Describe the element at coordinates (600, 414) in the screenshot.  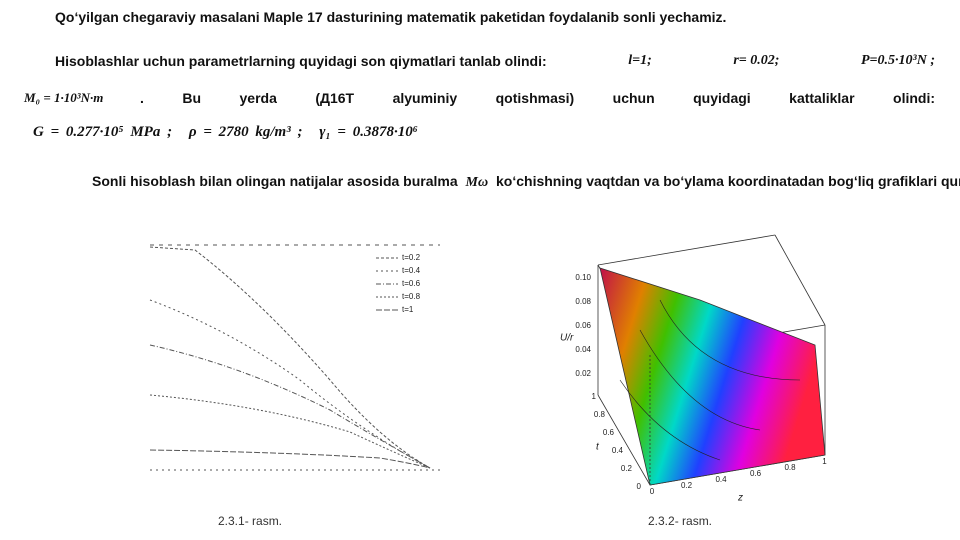
I see `t-tick-label: 0.8` at that location.